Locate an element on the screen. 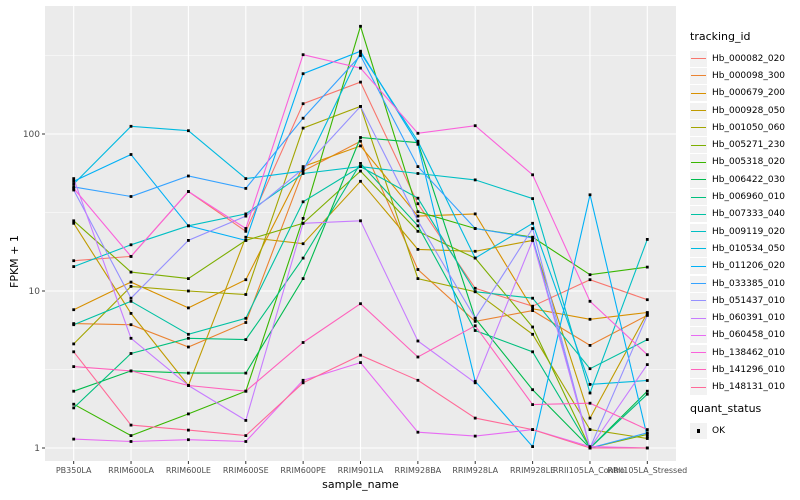 The width and height of the screenshot is (800, 500). legend-item-label: Hb_006960_010 is located at coordinates (749, 197).